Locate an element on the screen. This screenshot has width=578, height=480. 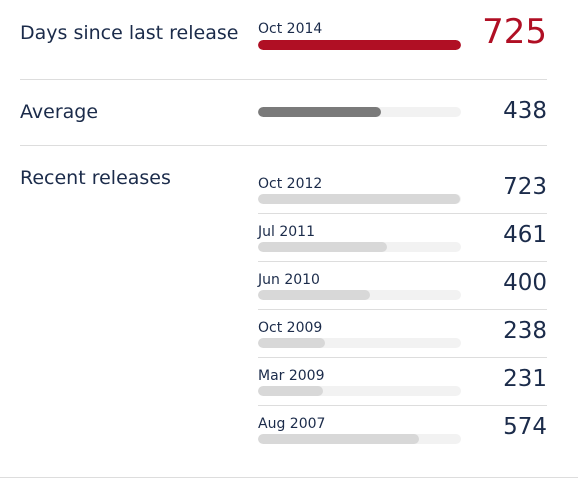
release-date: Aug 2007 is located at coordinates (292, 424).